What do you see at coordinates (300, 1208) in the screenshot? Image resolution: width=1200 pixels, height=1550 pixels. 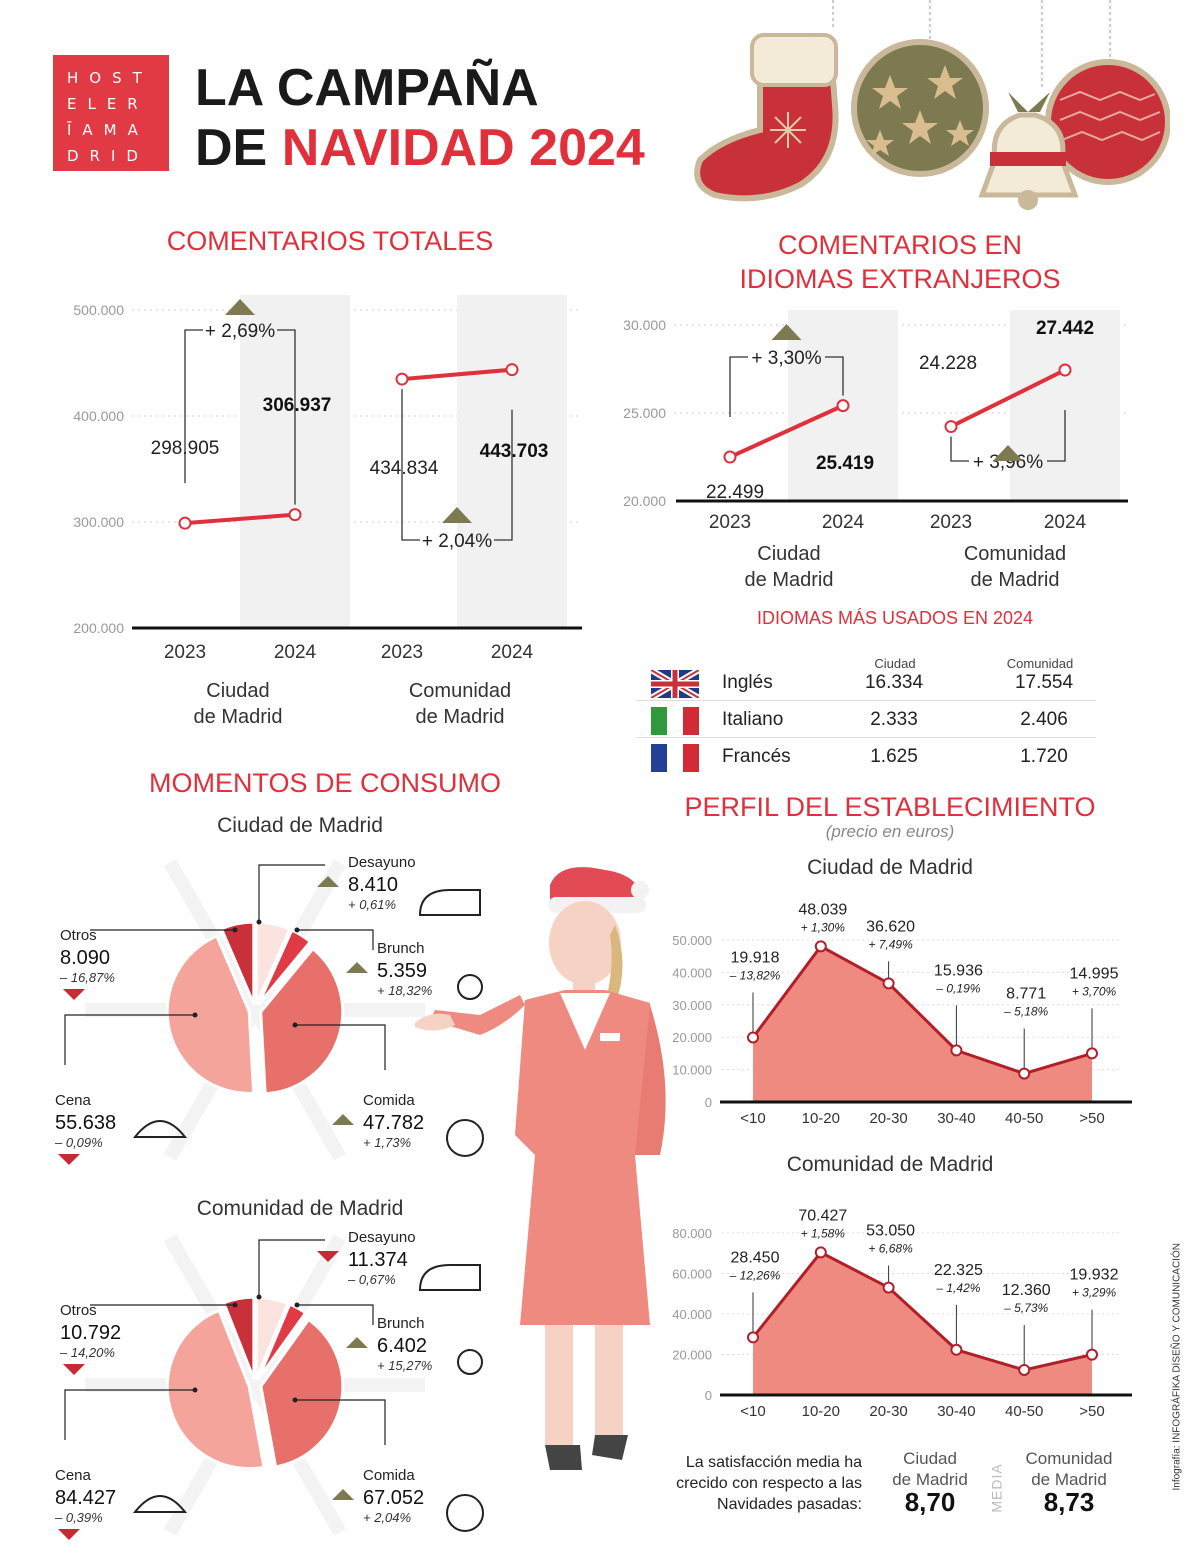 I see `momentos-comunidad-title: Comunidad de Madrid` at bounding box center [300, 1208].